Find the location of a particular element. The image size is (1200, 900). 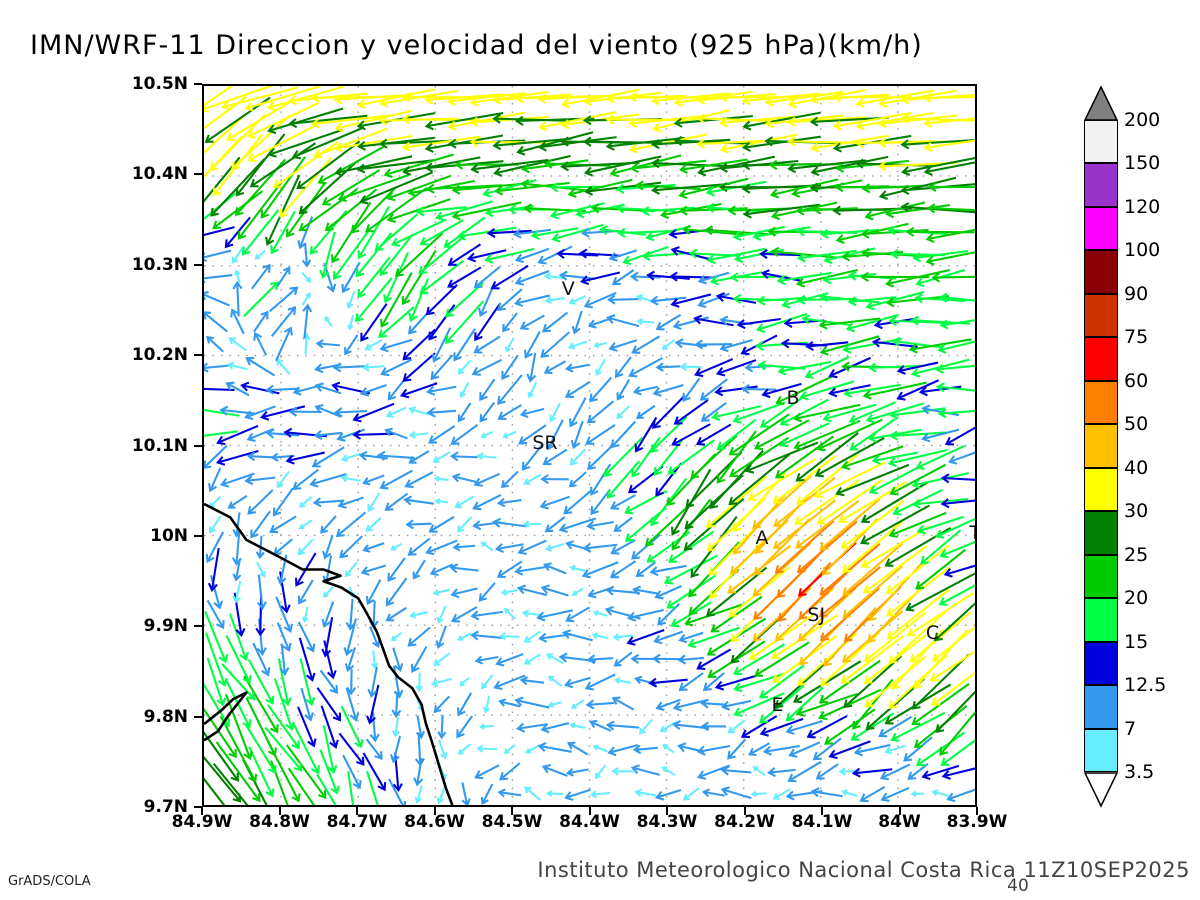

y-tick-label: 9.8N is located at coordinates (165, 716).